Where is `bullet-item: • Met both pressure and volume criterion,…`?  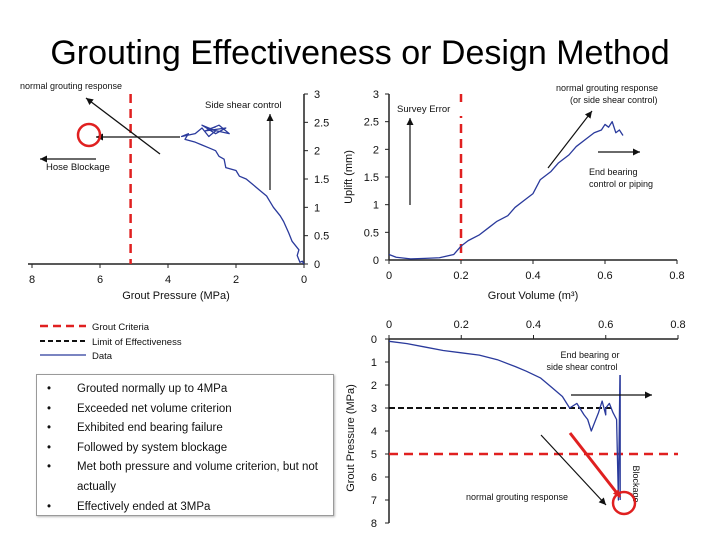
bullet-item: • Met both pressure and volume criterion,… is located at coordinates (185, 477).